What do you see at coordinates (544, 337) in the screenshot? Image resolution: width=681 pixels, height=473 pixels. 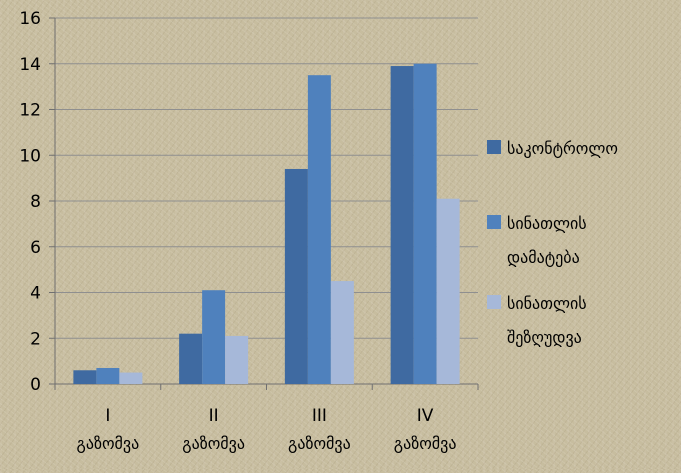 I see `legend-label: შეზღუდვა` at bounding box center [544, 337].